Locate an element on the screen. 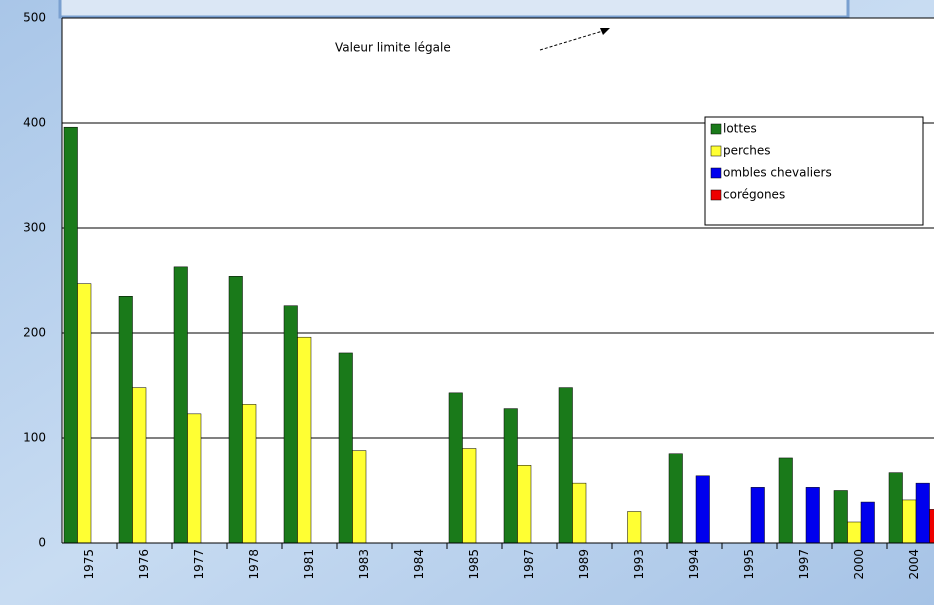 The width and height of the screenshot is (934, 605). annotation: Valeur limite légale is located at coordinates (393, 48).